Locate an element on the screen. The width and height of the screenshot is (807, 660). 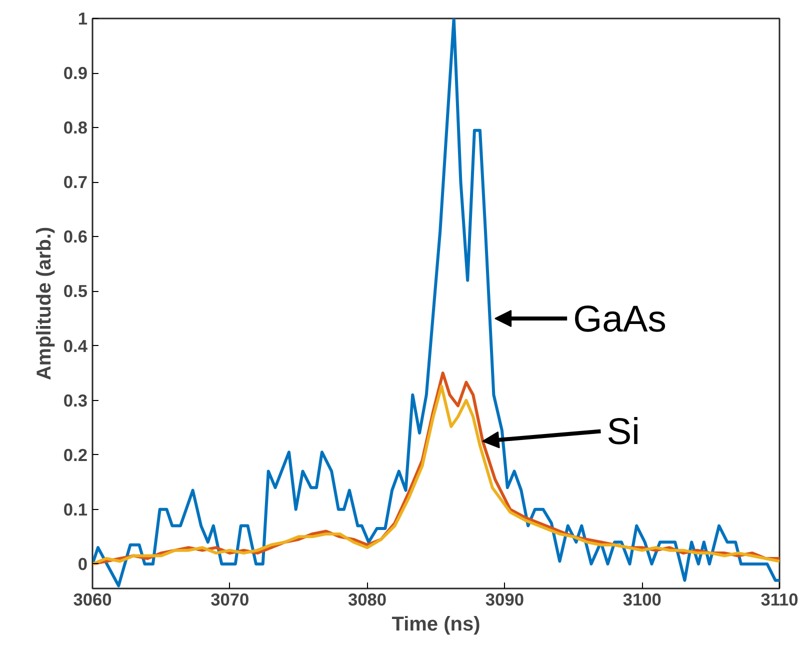
y-tick-label: 0.8 is located at coordinates (75, 128).